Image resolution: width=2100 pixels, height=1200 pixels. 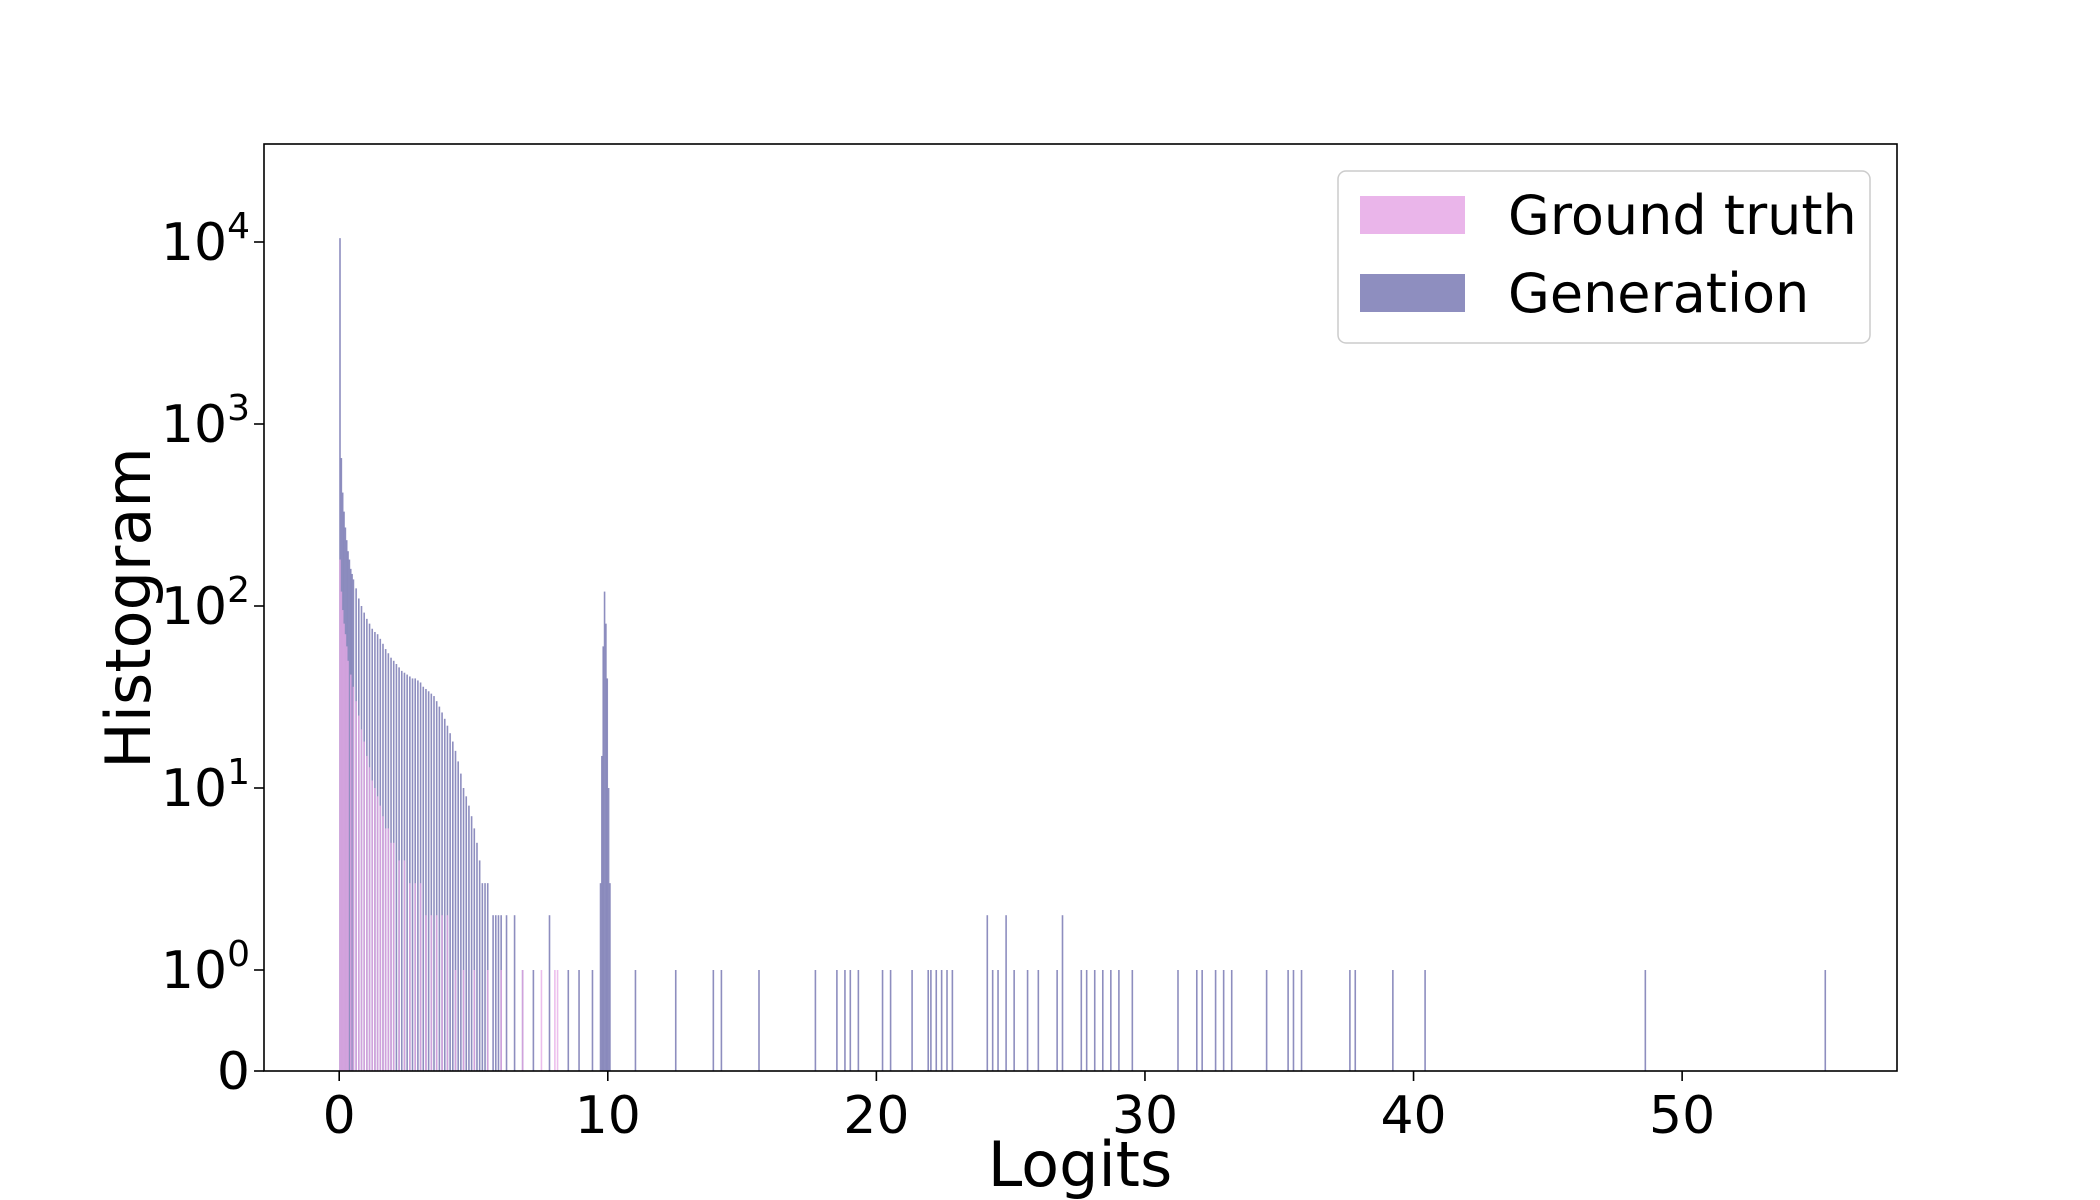 What do you see at coordinates (876, 1116) in the screenshot?
I see `x-tick-label: 20` at bounding box center [876, 1116].